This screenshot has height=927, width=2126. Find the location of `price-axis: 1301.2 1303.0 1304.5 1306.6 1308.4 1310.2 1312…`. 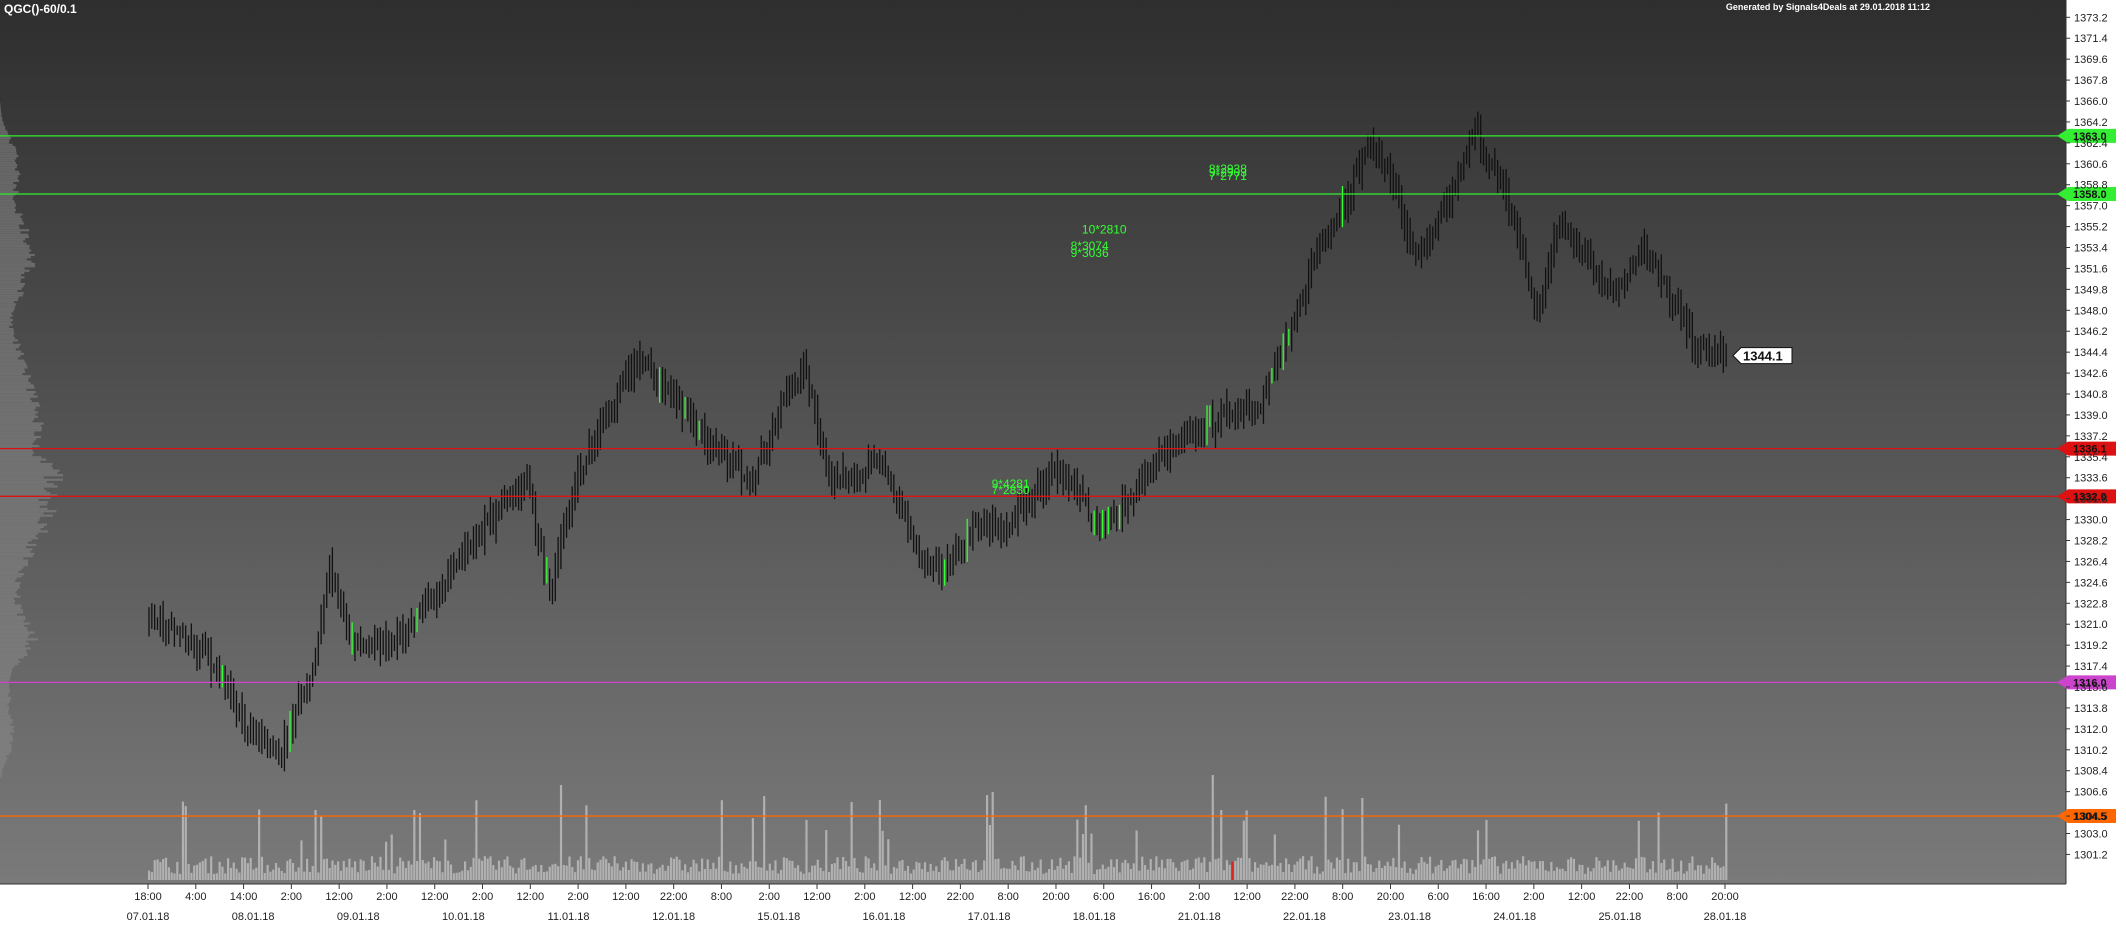

price-axis: 1301.2 1303.0 1304.5 1306.6 1308.4 1310.2 1312… is located at coordinates (2087, 436).